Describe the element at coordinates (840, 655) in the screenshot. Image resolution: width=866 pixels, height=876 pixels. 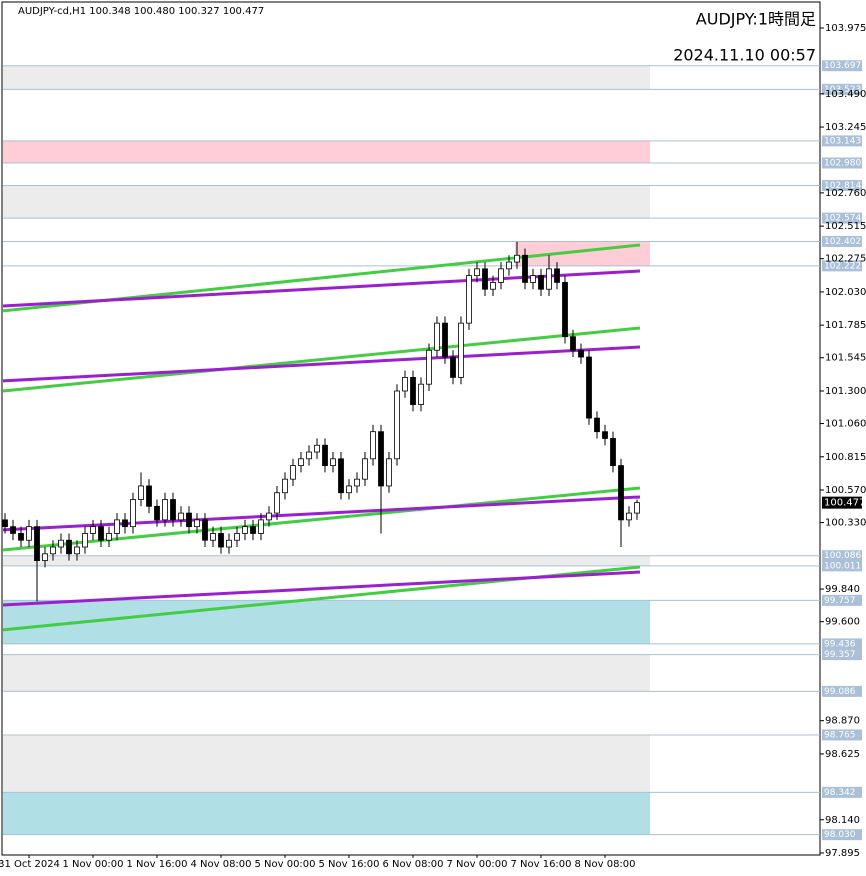
I see `level-label: 99.357` at that location.